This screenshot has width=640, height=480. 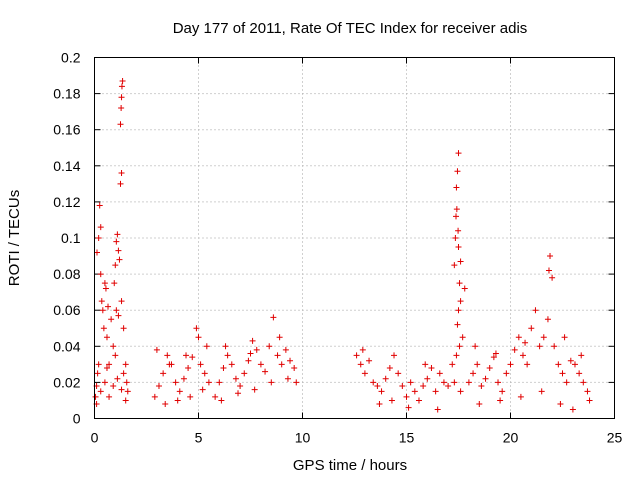 I want to click on x-axis-label: GPS time / hours, so click(x=350, y=465).